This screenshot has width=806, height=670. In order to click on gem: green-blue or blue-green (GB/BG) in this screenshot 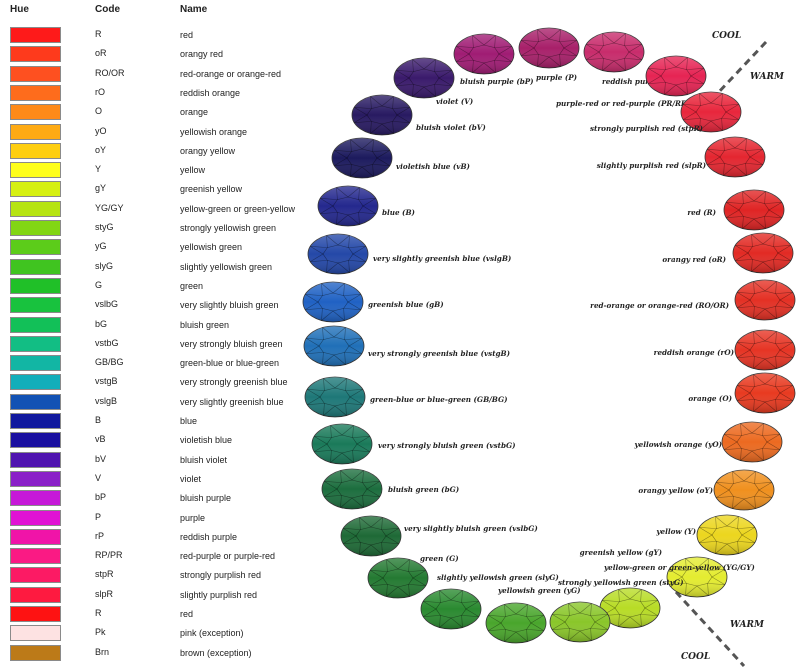, I will do `click(406, 397)`.